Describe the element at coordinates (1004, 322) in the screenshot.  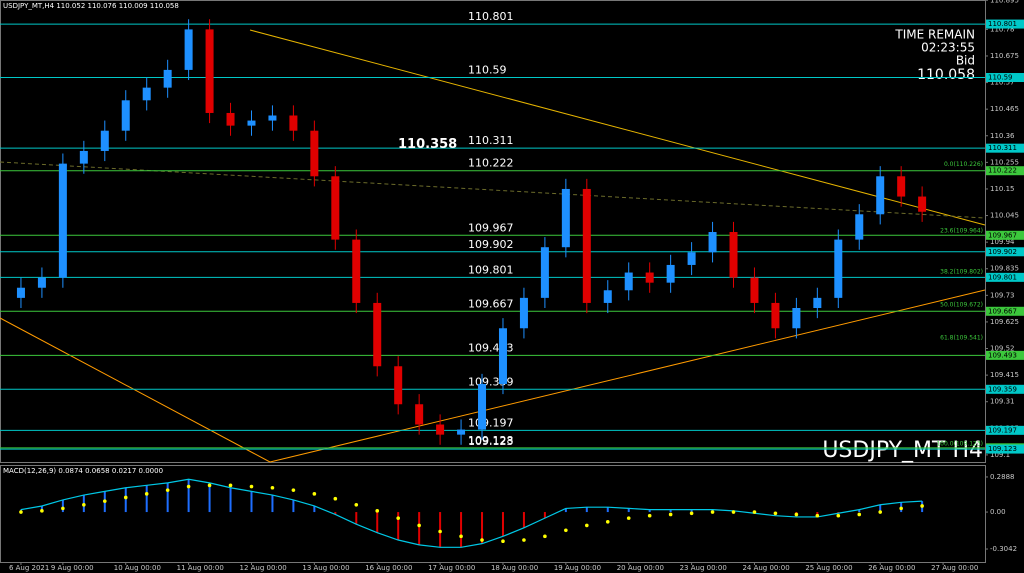
I see `y-tick-label: 109.625` at that location.